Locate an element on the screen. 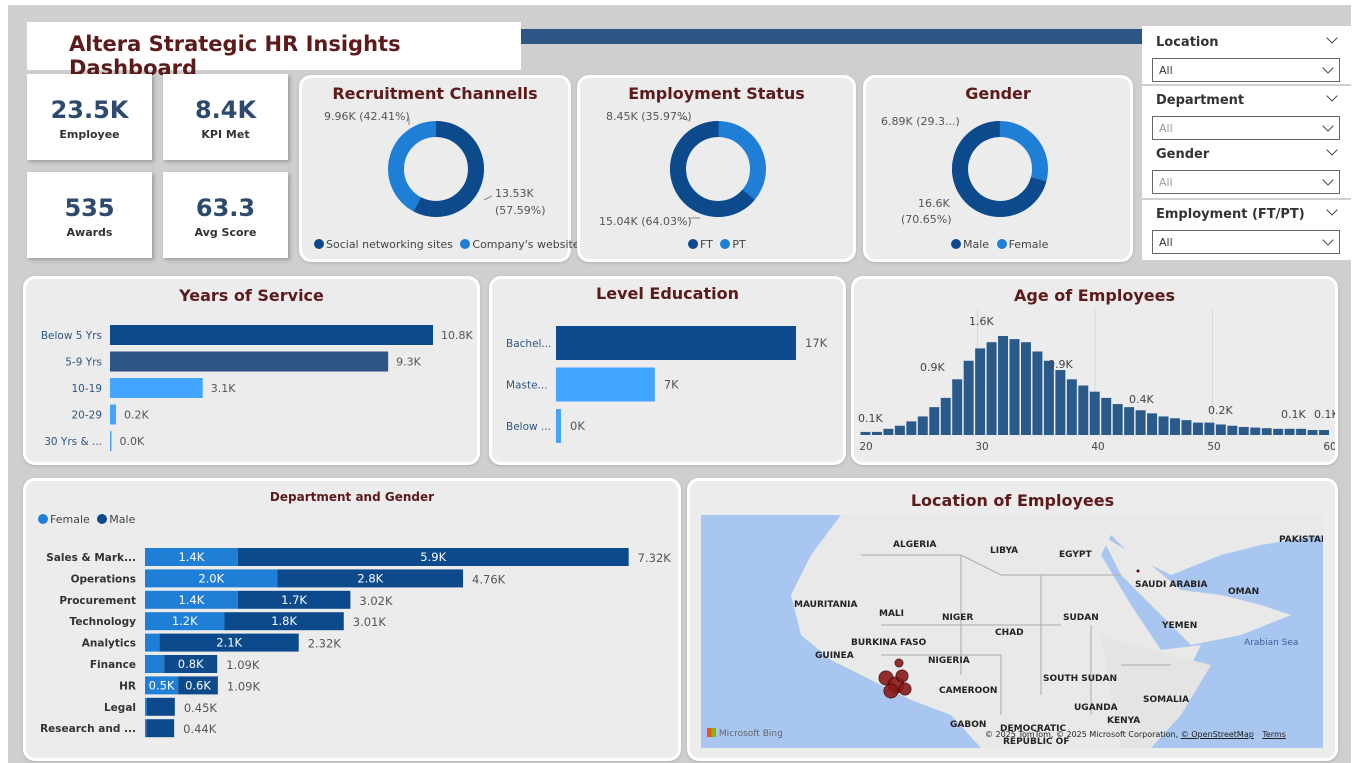 This screenshot has height=763, width=1359. terms-link: Terms is located at coordinates (1274, 734).